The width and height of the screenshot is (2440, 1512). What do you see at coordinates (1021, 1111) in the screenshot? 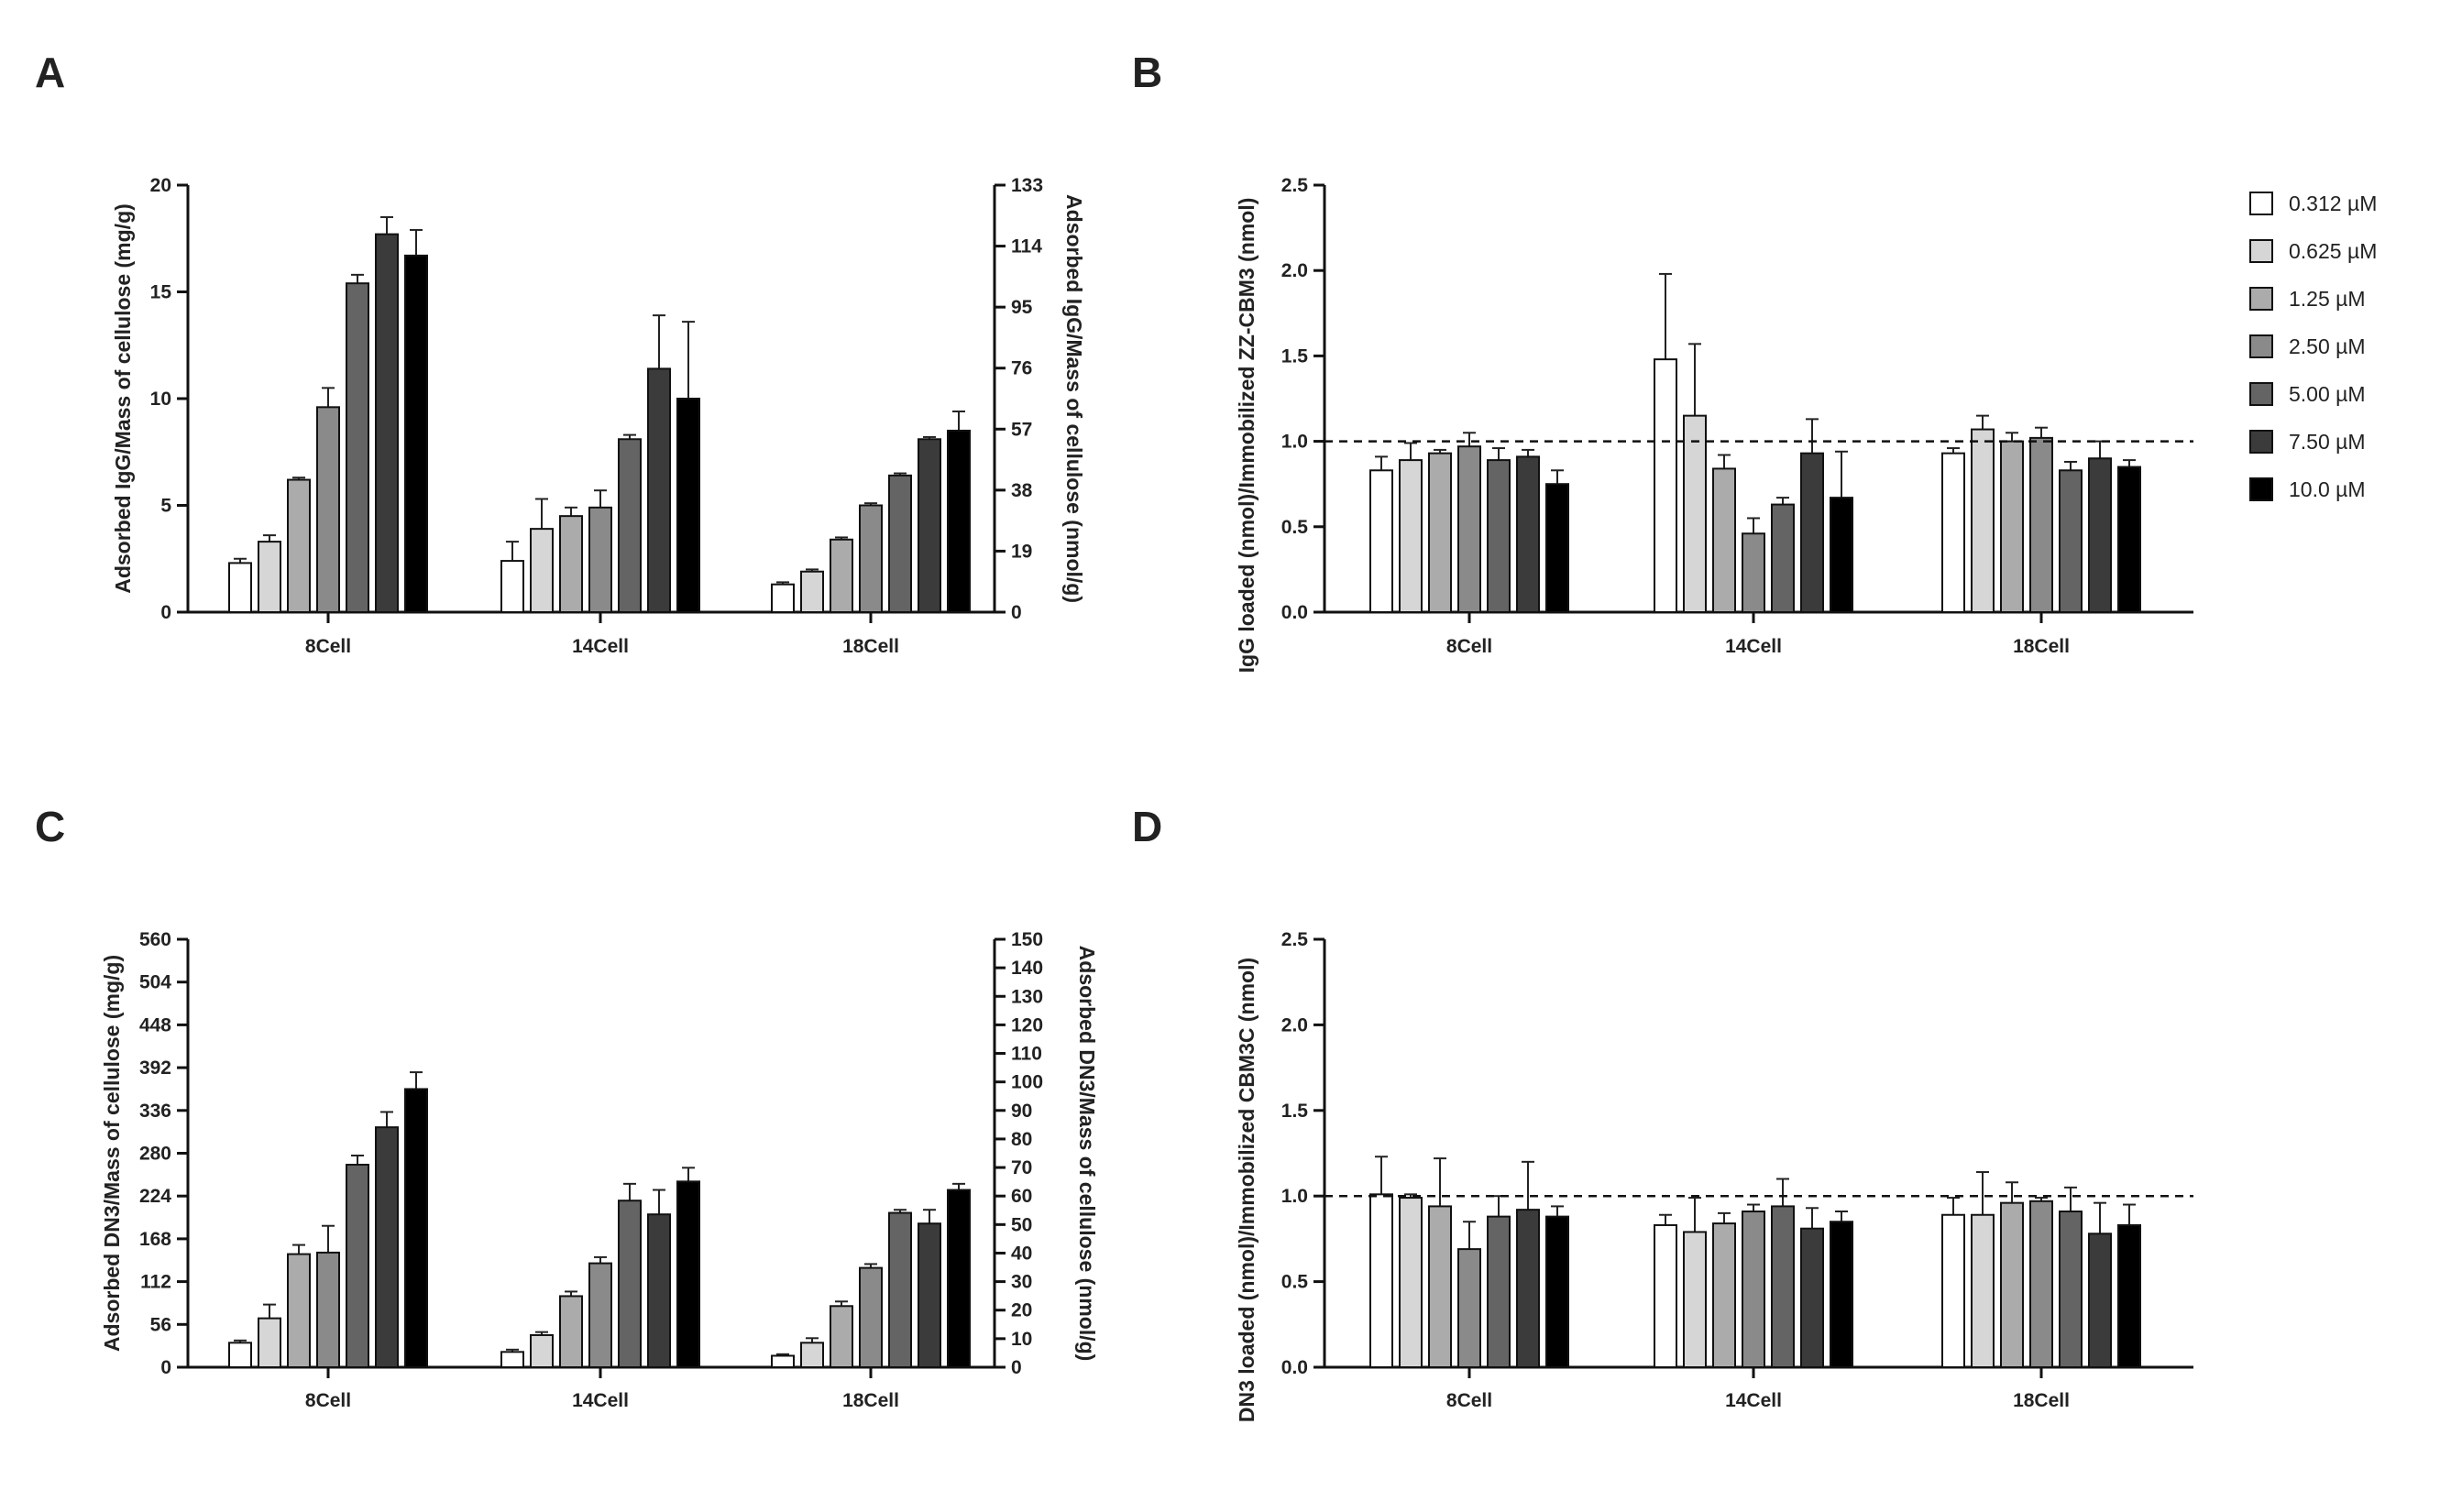
I see `y2-tick-label: 90` at bounding box center [1021, 1111].